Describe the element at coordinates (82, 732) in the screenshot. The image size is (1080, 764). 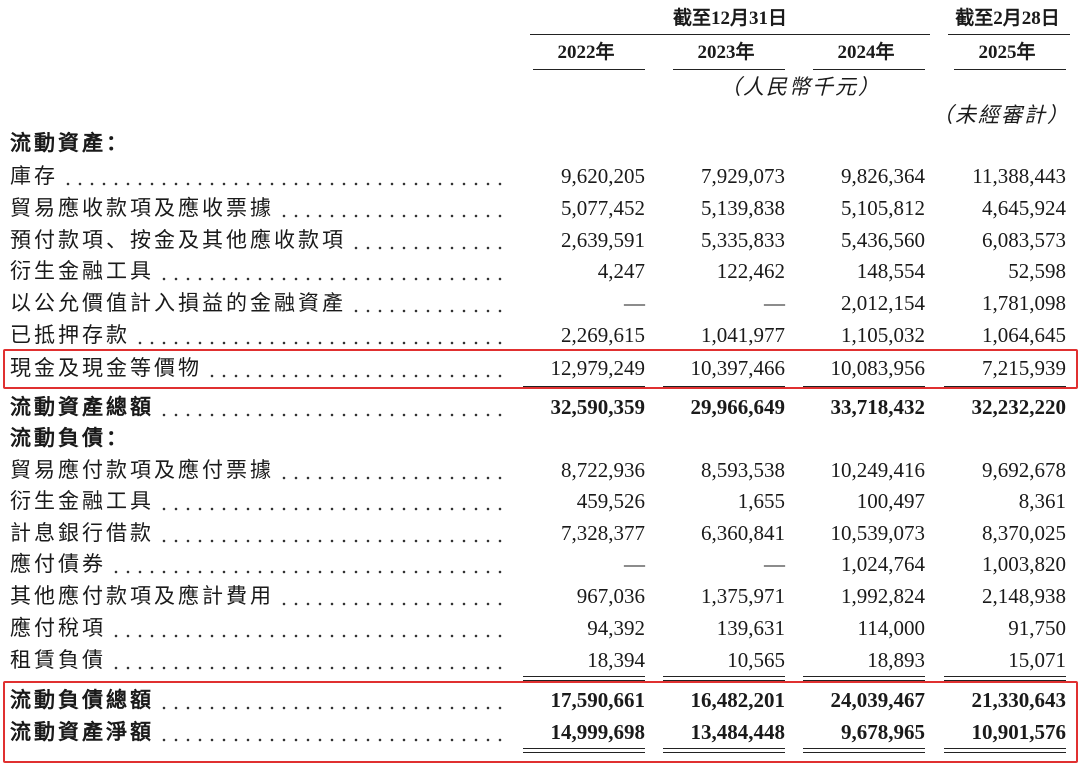
I see `label-text: 流動資產淨額` at that location.